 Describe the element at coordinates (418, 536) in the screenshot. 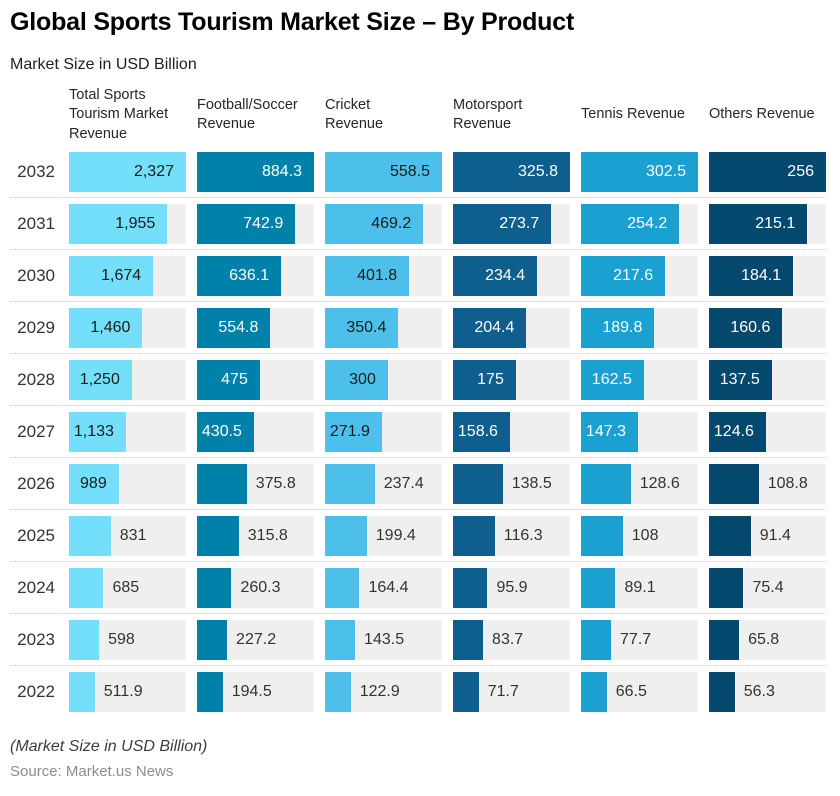

I see `chart-row-2025: 2025 831 315.8 199.4 116.3 108 91.4` at that location.